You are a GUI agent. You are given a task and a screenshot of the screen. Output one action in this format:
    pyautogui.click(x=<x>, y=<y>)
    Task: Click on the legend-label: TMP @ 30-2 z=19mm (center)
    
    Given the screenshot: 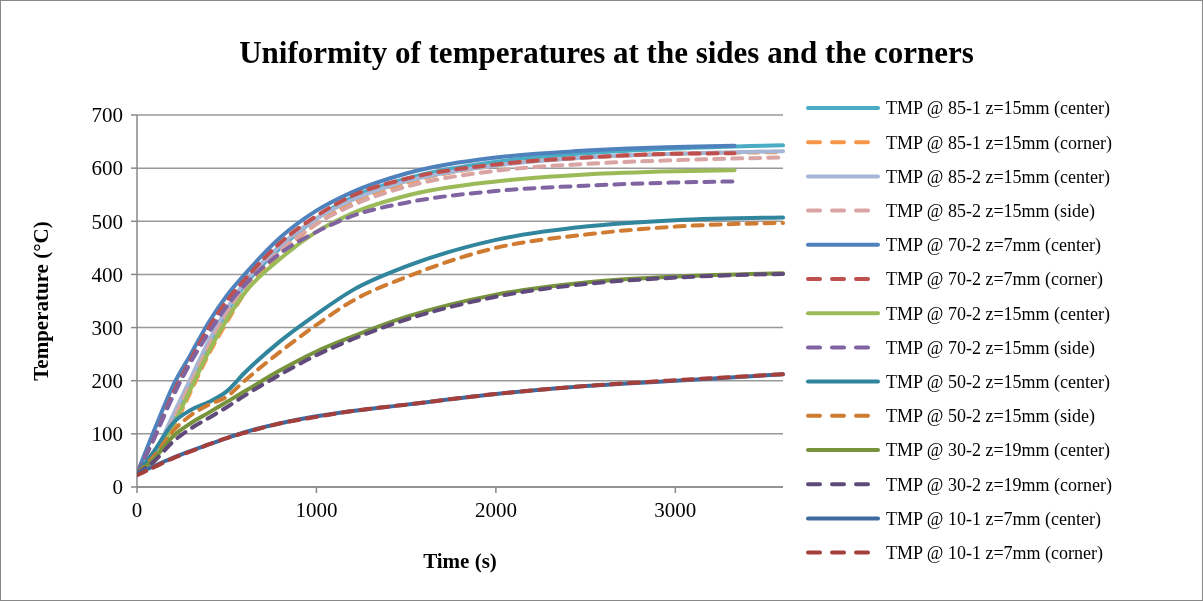 What is the action you would take?
    pyautogui.click(x=998, y=451)
    